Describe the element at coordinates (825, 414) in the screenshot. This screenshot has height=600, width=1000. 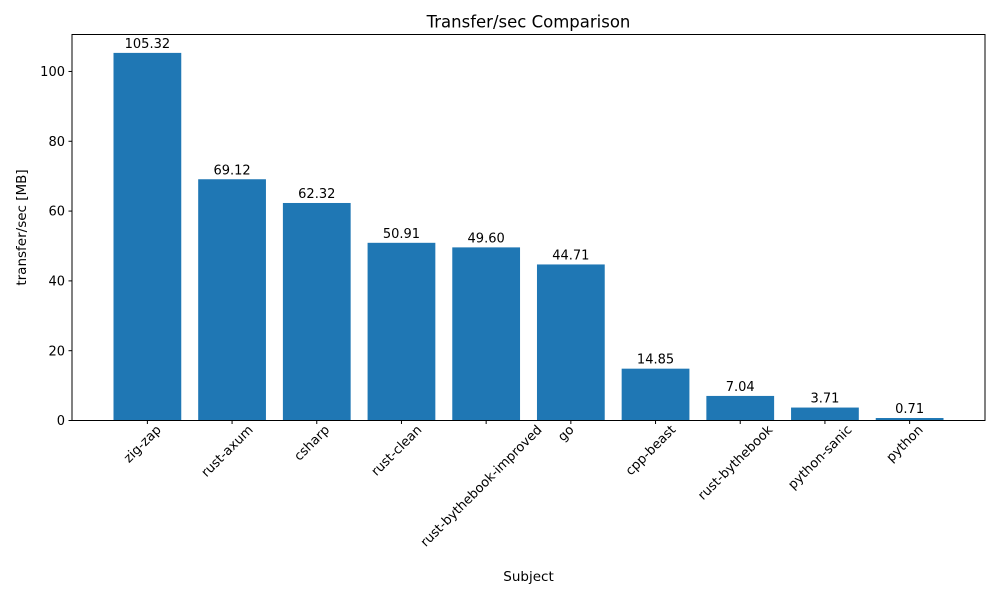
I see `bar-python-sanic` at that location.